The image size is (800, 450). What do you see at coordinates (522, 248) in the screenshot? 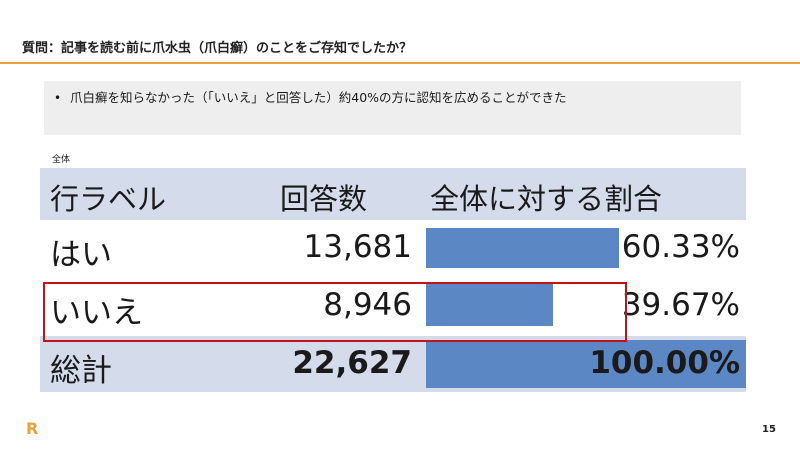
I see `share-bar-yes` at bounding box center [522, 248].